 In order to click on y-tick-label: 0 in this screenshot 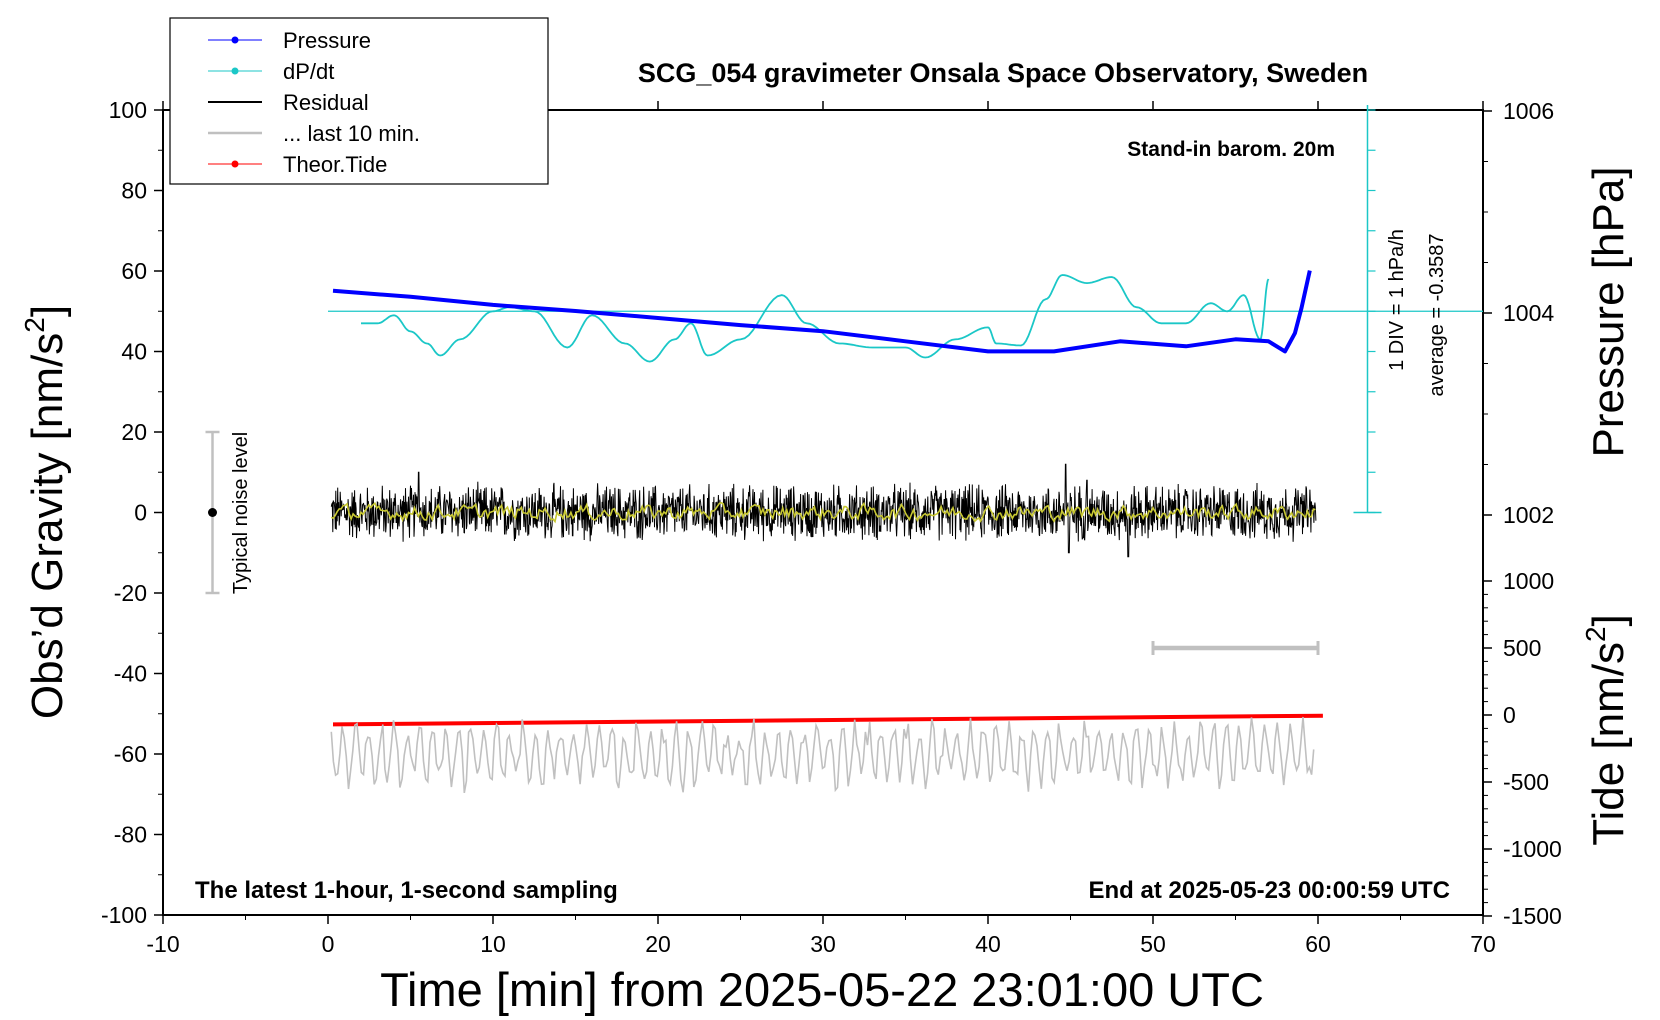, I will do `click(140, 513)`.